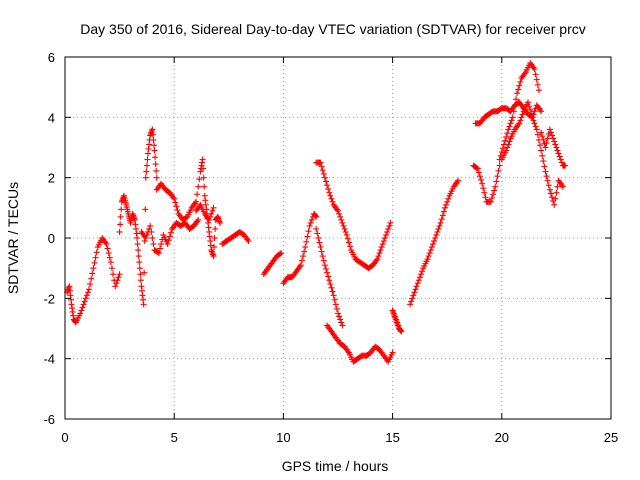 The width and height of the screenshot is (640, 480). Describe the element at coordinates (13, 238) in the screenshot. I see `y-axis-label: SDTVAR / TECUs` at that location.